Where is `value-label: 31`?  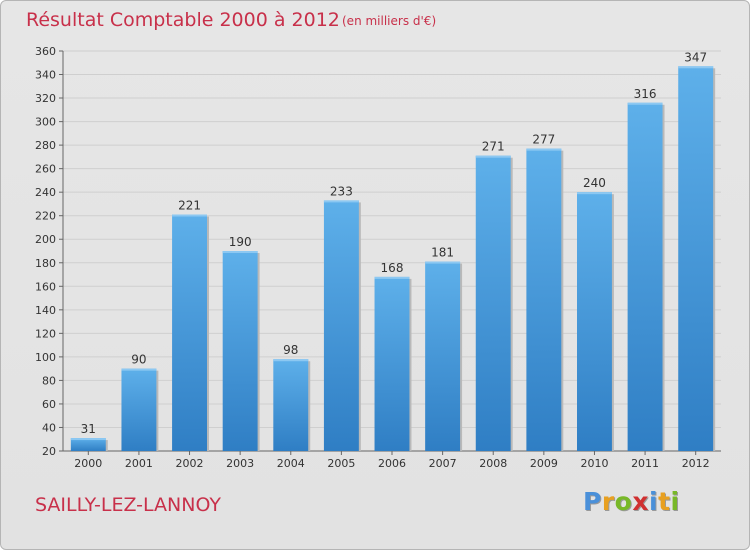
value-label: 31 is located at coordinates (88, 429).